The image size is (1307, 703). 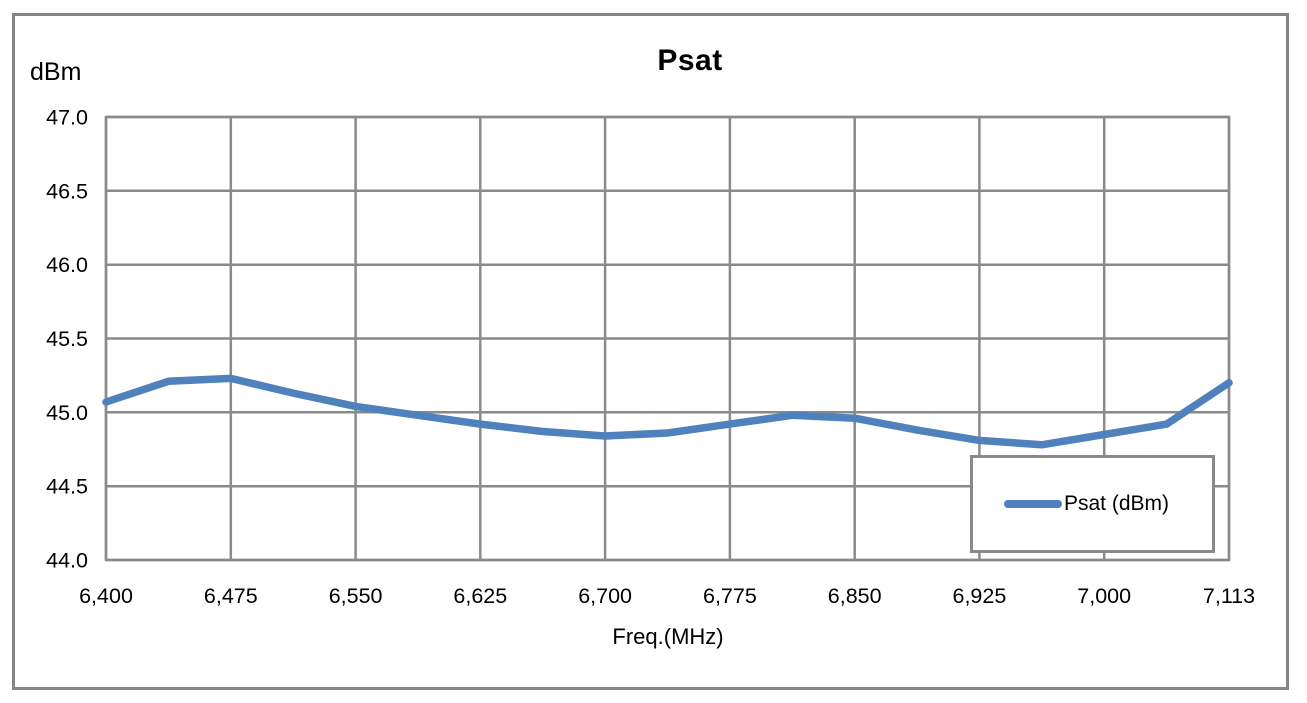 What do you see at coordinates (67, 118) in the screenshot?
I see `y-tick-label: 47.0` at bounding box center [67, 118].